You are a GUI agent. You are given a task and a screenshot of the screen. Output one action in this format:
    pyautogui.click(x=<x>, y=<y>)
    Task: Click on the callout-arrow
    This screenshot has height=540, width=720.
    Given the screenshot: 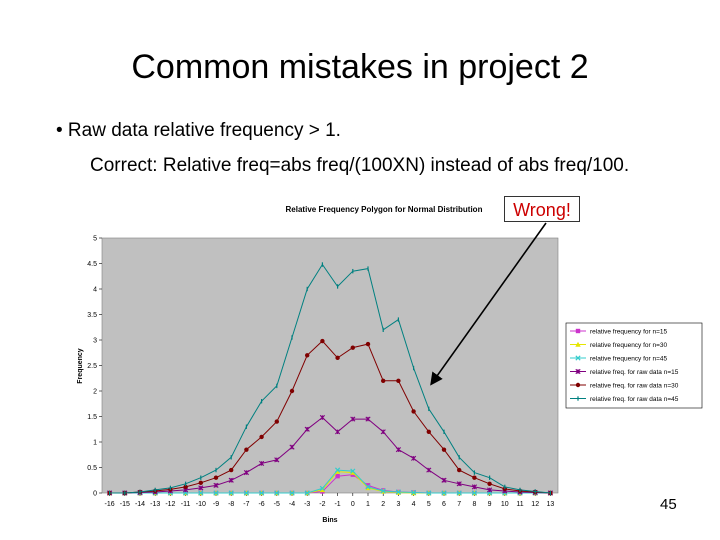 What is the action you would take?
    pyautogui.click(x=488, y=304)
    